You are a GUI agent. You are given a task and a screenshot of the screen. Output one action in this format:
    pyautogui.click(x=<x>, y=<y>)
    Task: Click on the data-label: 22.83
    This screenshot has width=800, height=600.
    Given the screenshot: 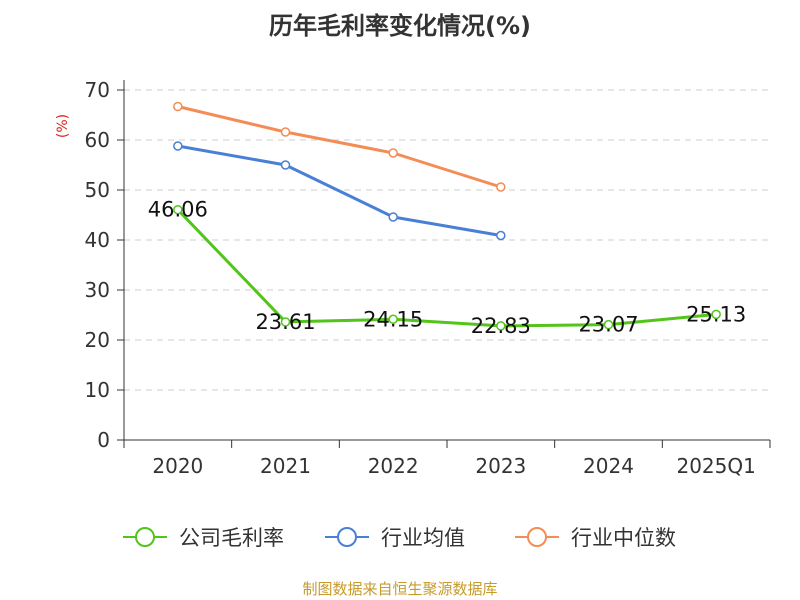 What is the action you would take?
    pyautogui.click(x=501, y=326)
    